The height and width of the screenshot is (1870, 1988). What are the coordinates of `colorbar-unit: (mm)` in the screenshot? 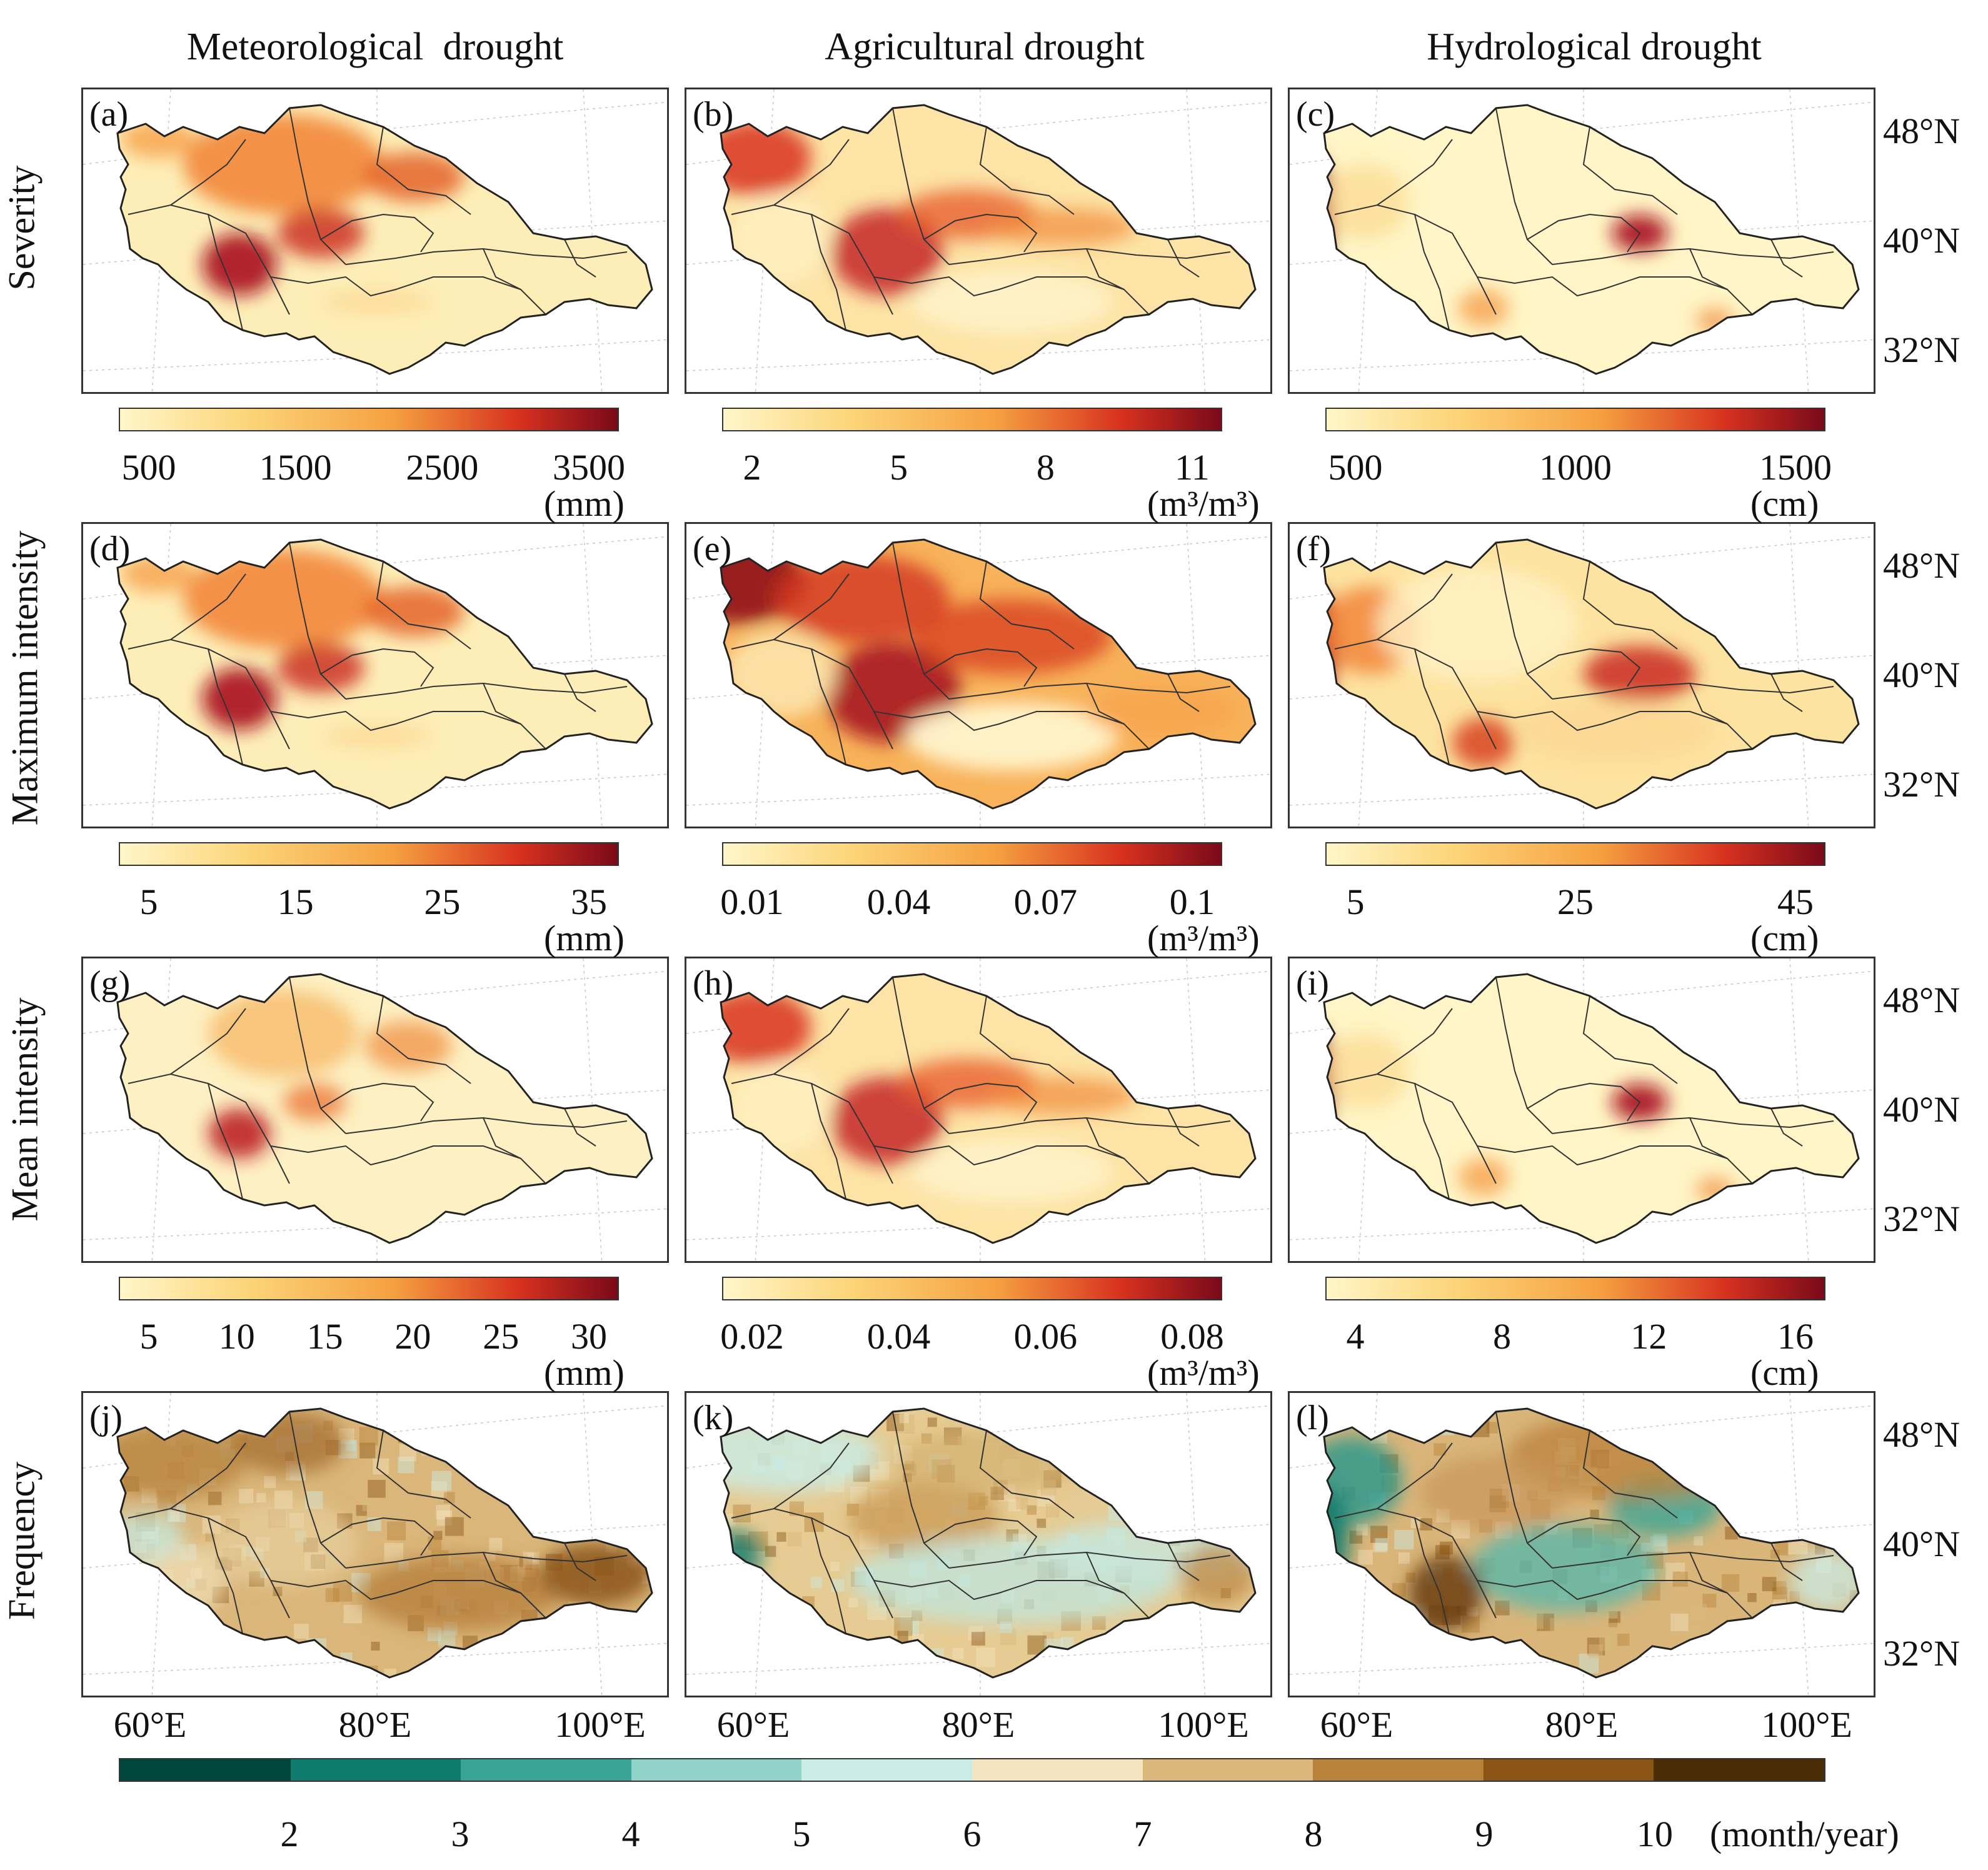 It's located at (584, 503).